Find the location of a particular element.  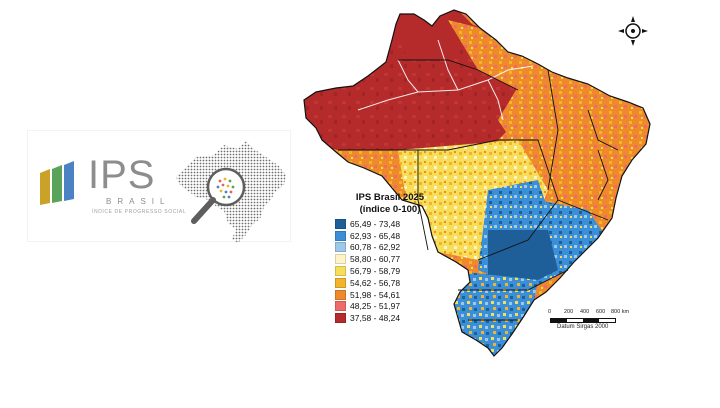

logo-bar-blue is located at coordinates (69, 181).